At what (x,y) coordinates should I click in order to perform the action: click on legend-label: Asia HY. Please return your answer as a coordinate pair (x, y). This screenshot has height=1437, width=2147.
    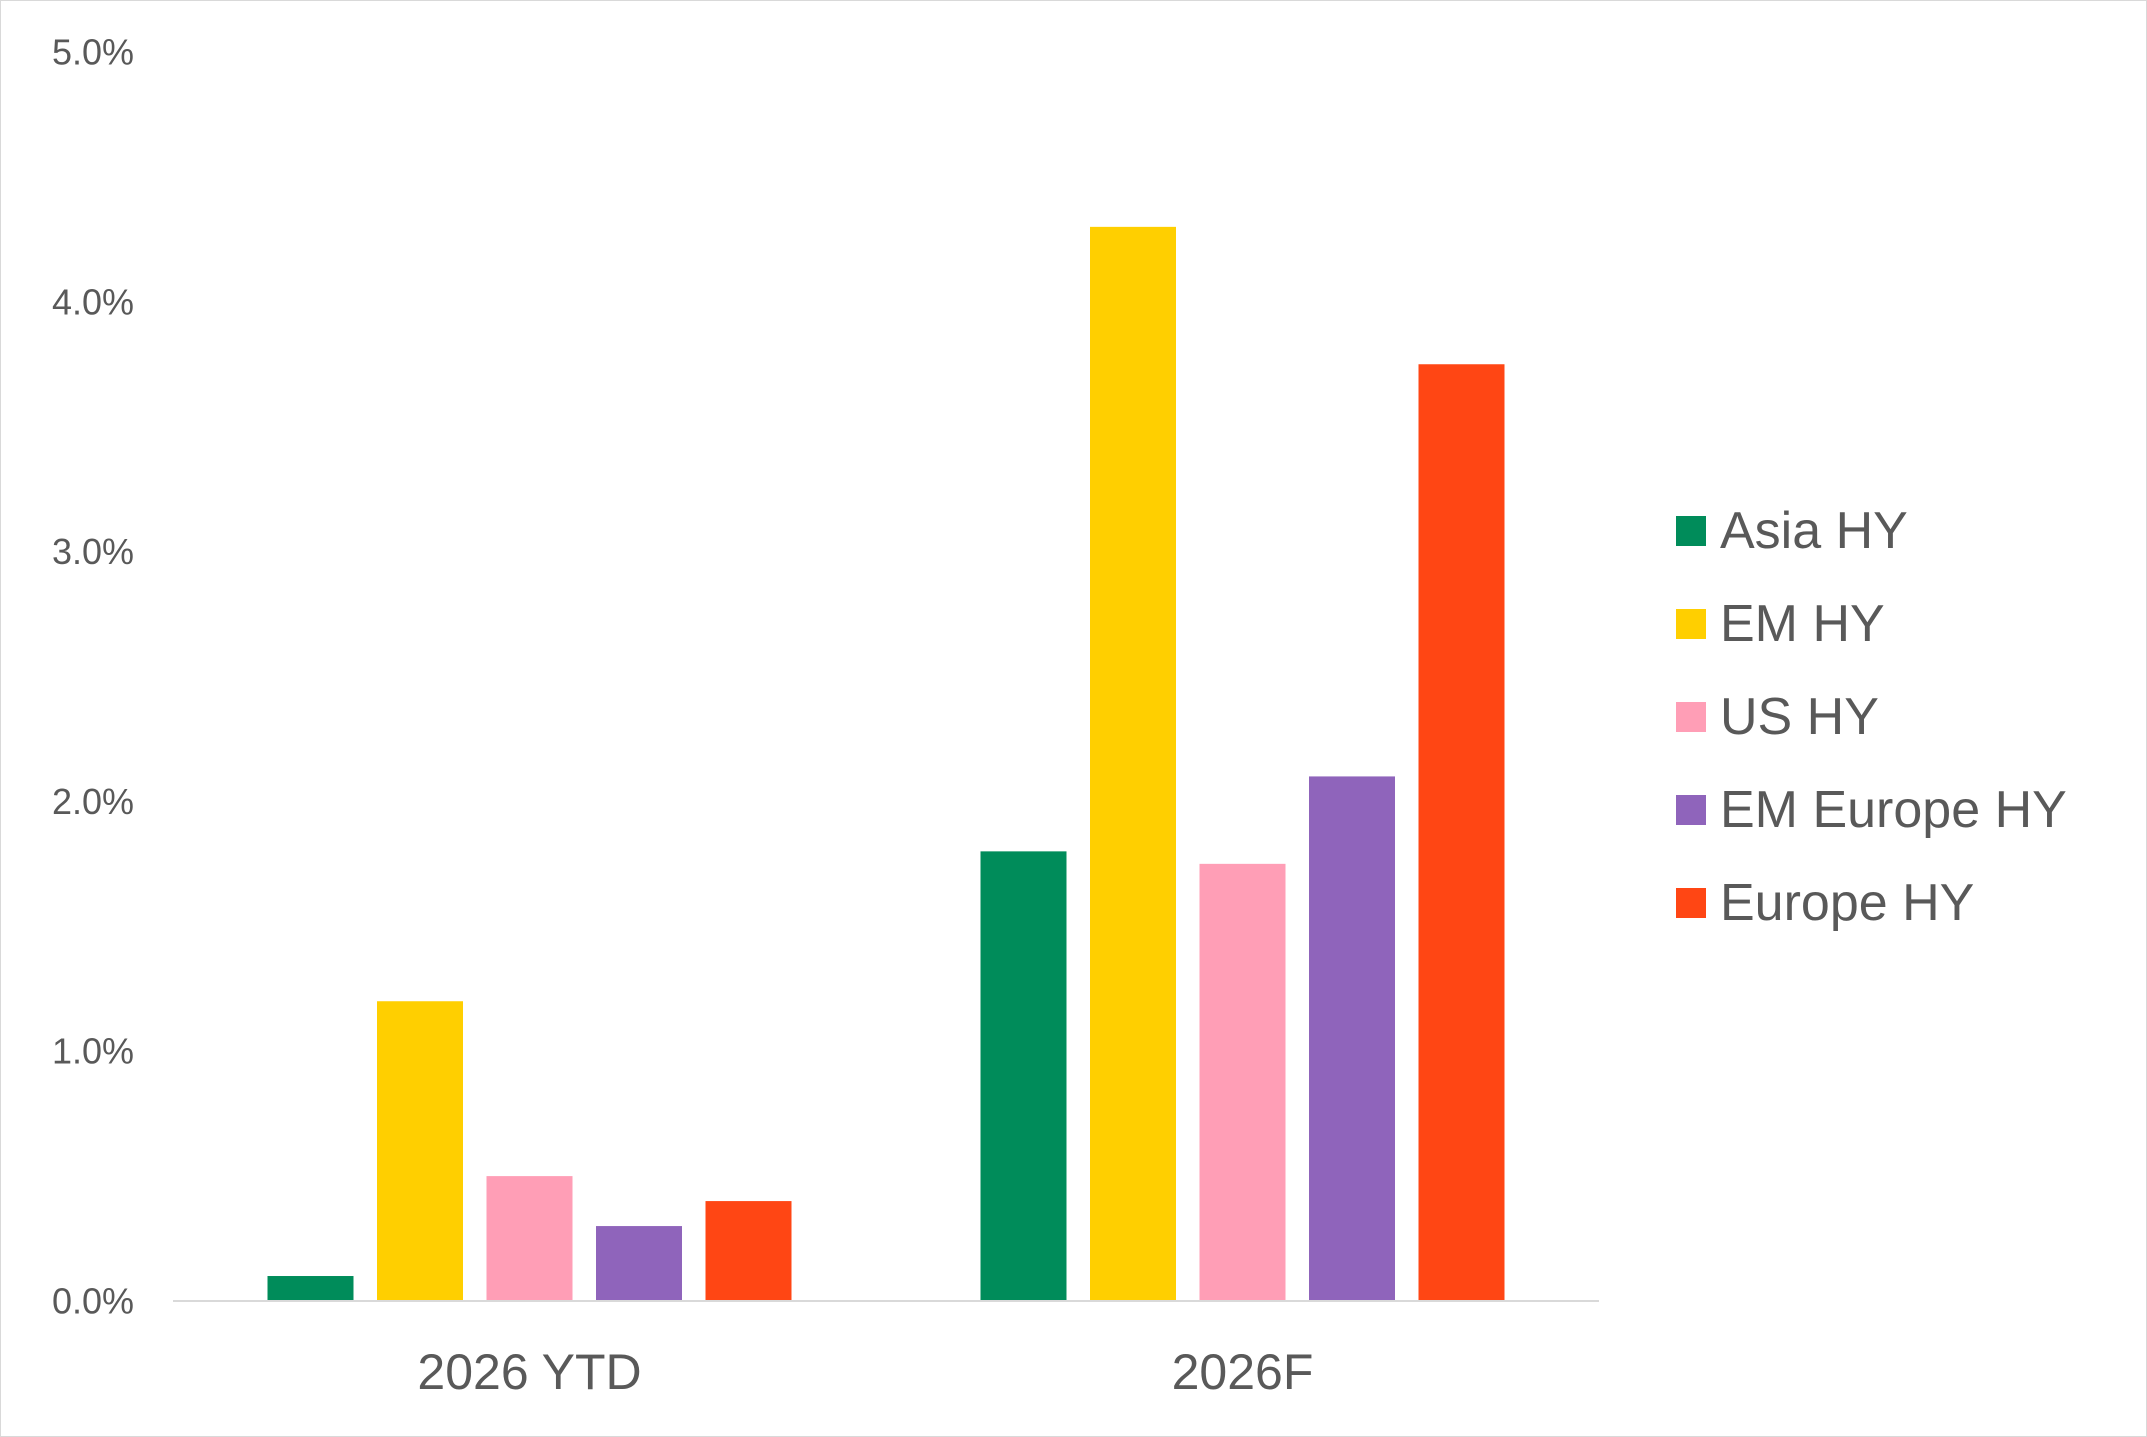
    Looking at the image, I should click on (1814, 531).